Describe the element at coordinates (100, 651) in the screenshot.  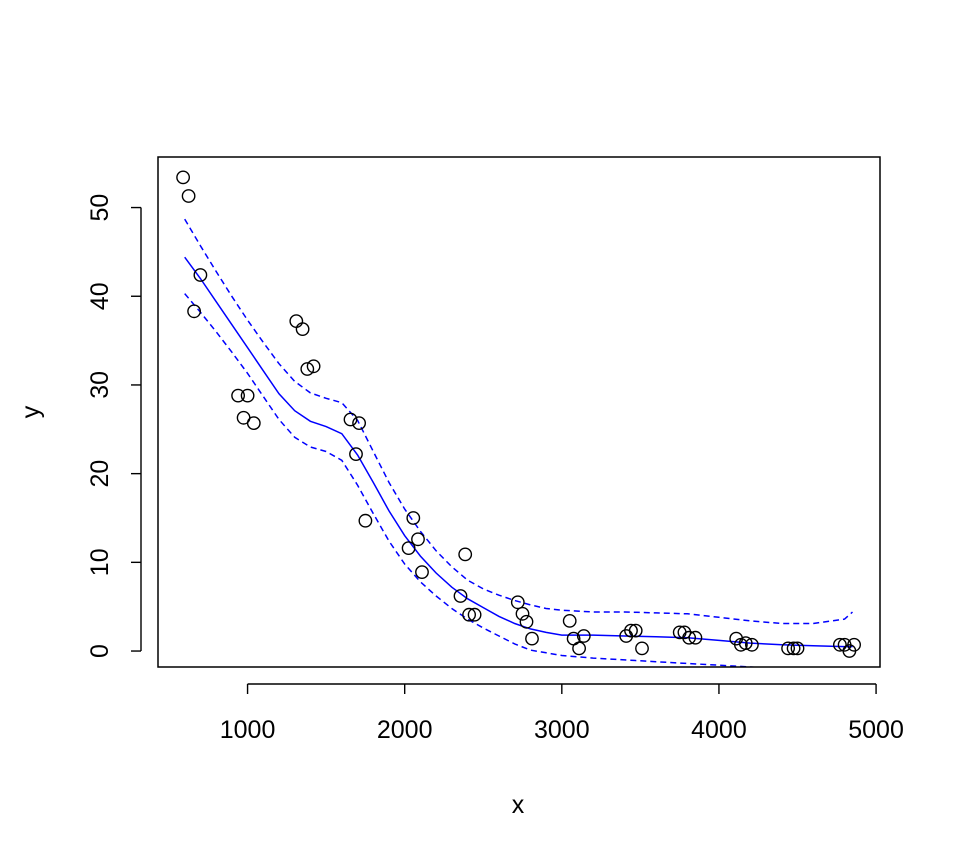
I see `y-tick-label: 0` at that location.